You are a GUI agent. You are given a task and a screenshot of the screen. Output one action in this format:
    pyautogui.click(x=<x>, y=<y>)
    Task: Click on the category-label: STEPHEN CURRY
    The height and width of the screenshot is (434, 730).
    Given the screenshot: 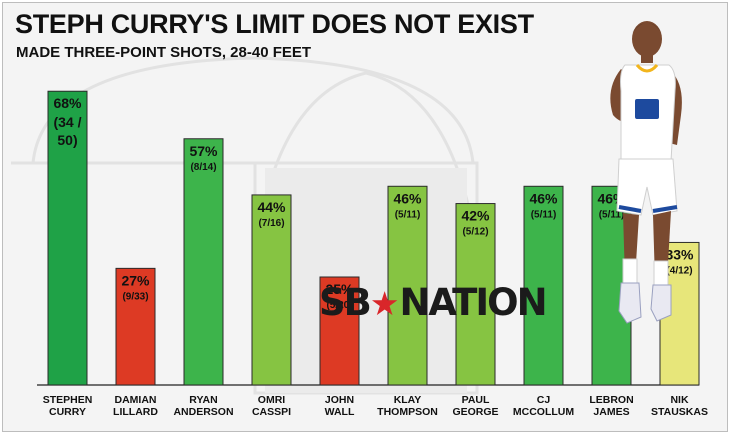 What is the action you would take?
    pyautogui.click(x=68, y=406)
    